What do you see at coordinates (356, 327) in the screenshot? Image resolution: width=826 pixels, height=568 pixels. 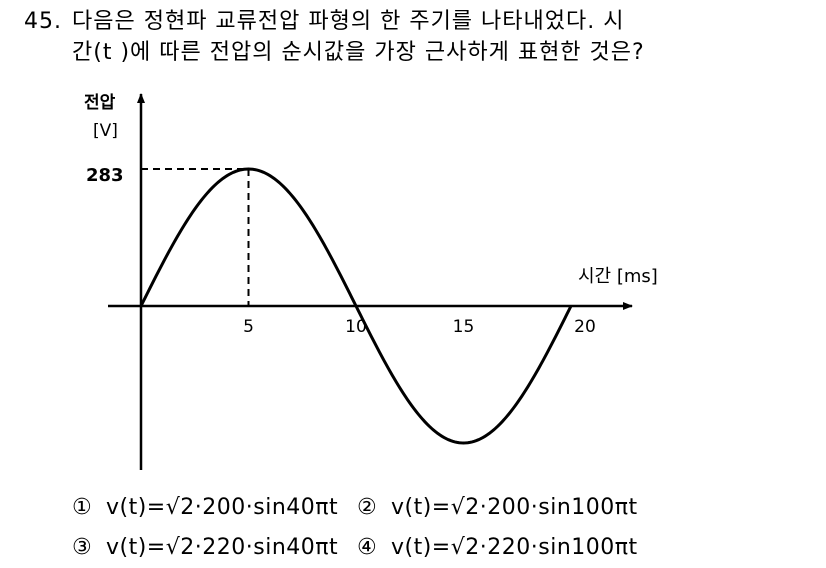 I see `x-tick-label-10: 10` at bounding box center [356, 327].